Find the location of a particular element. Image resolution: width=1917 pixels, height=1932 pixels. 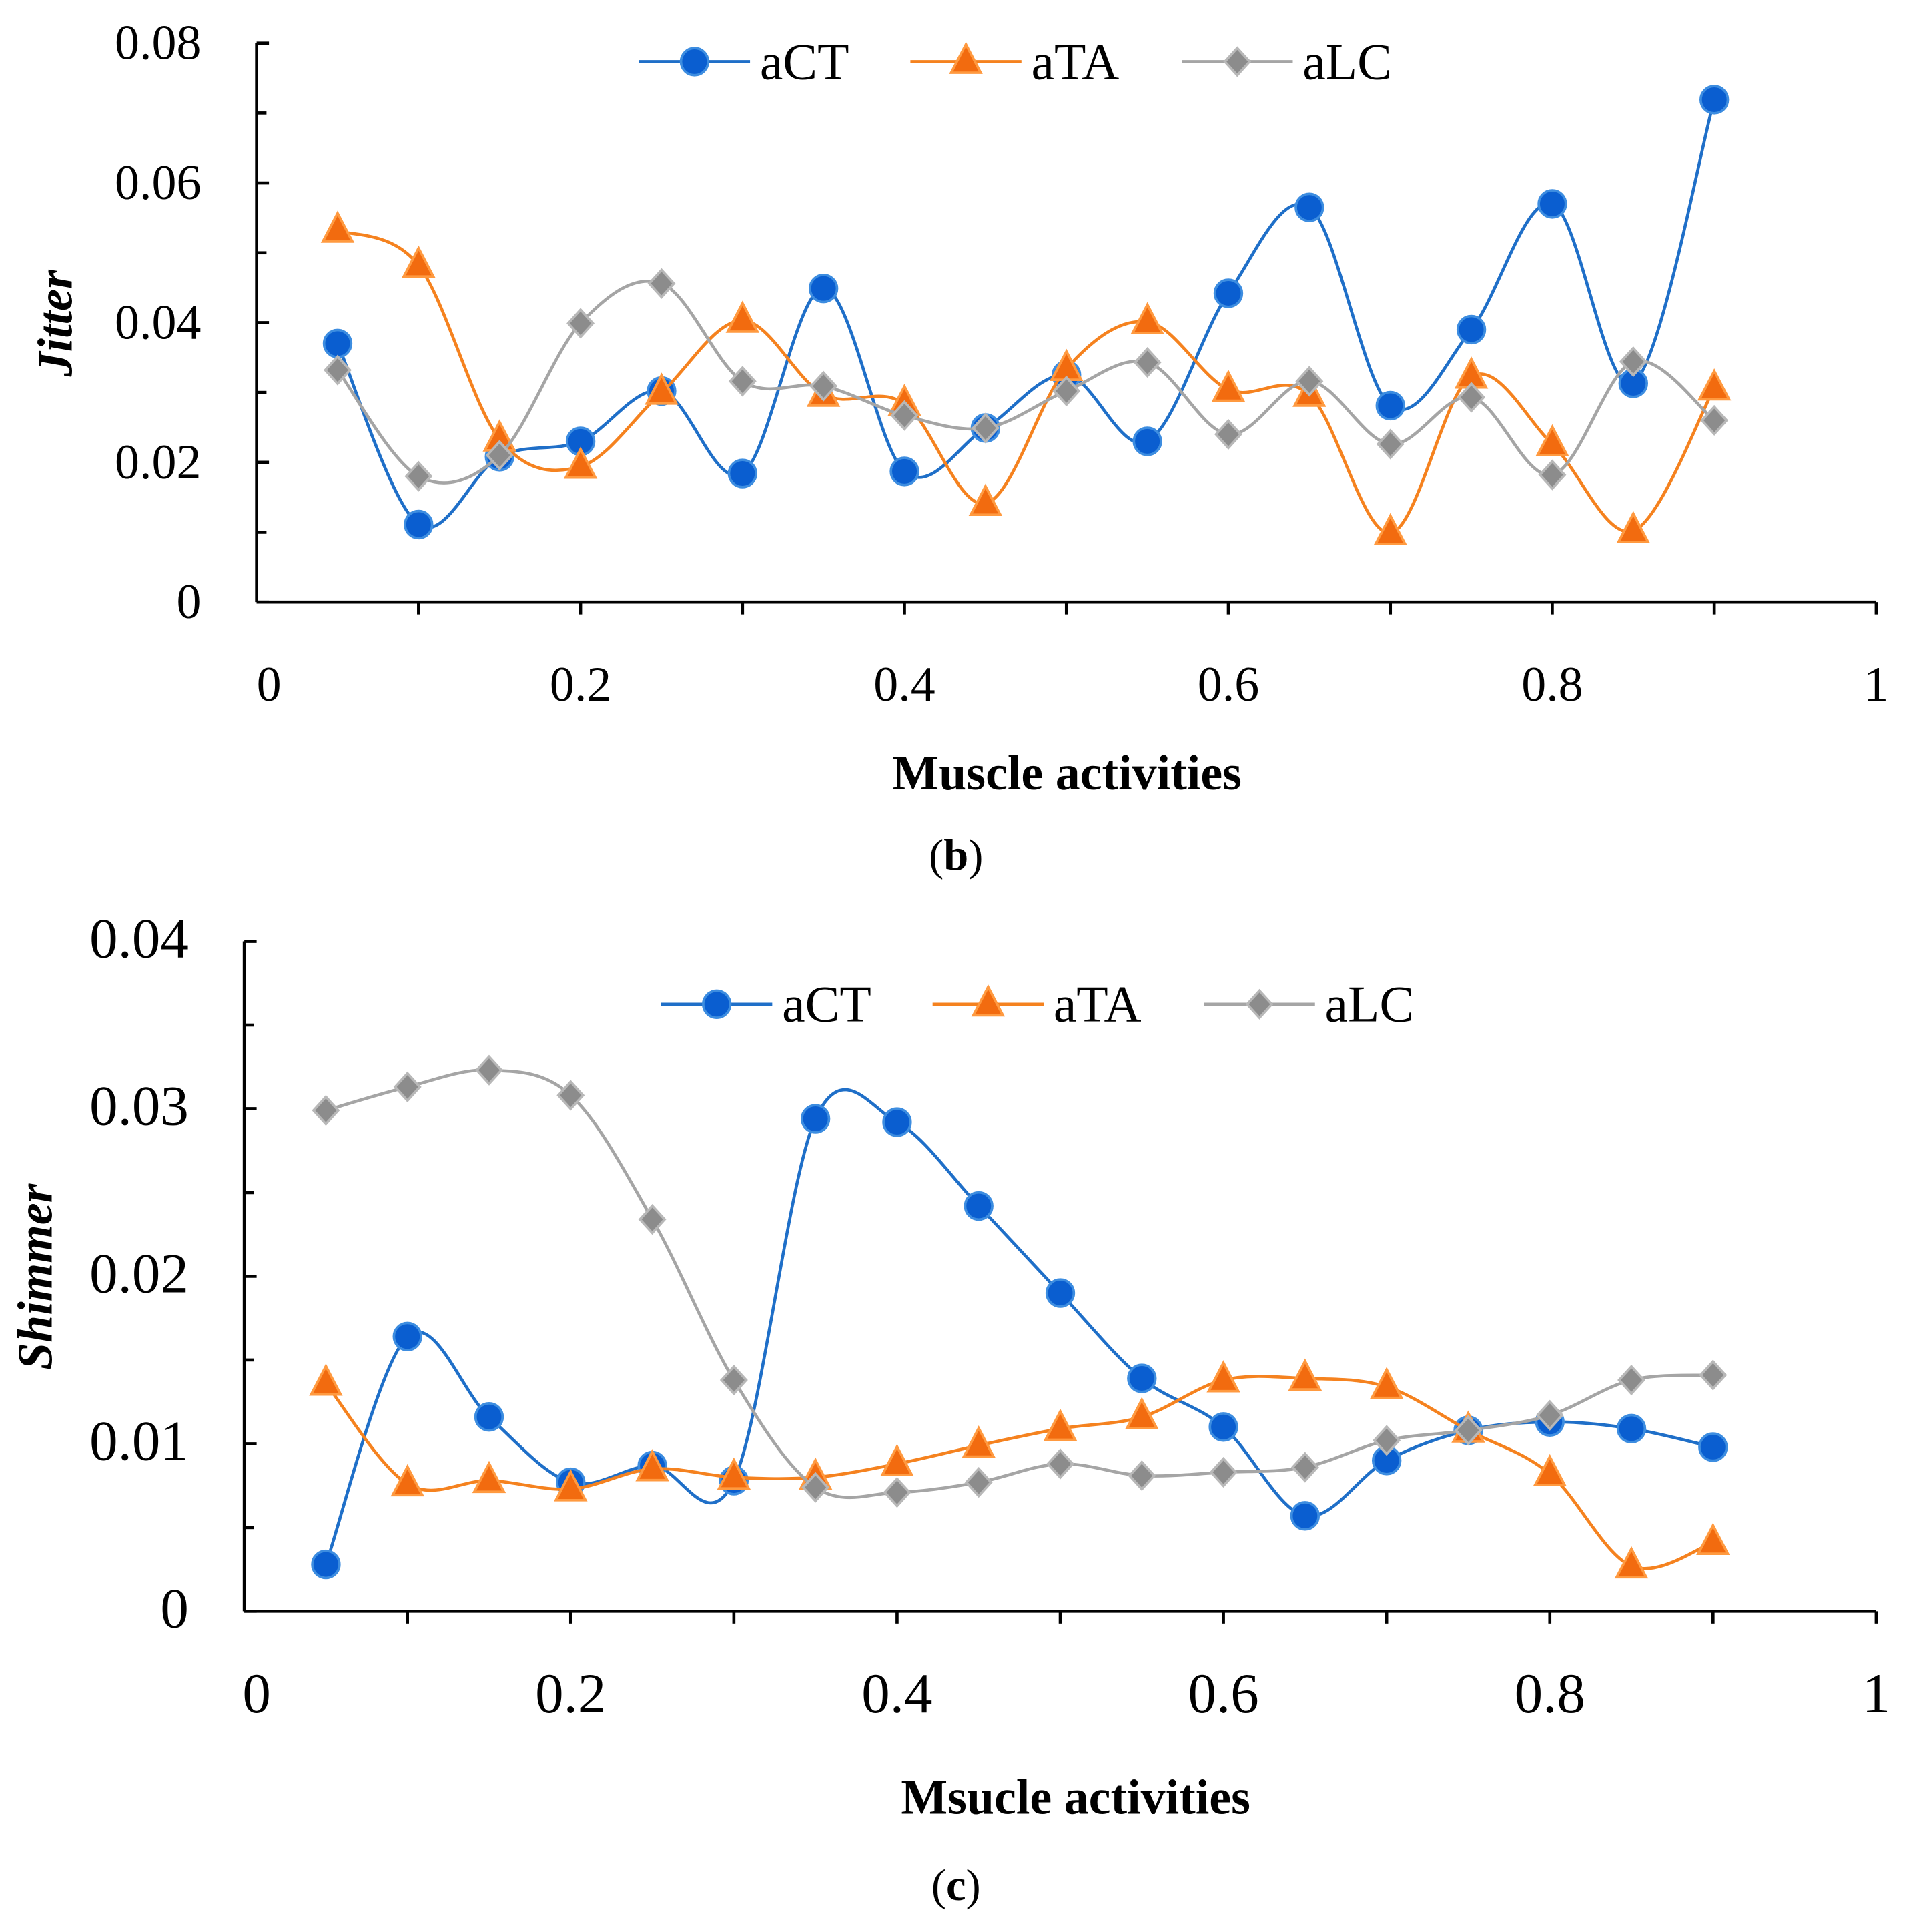

series-aLC is located at coordinates (1026, 380).